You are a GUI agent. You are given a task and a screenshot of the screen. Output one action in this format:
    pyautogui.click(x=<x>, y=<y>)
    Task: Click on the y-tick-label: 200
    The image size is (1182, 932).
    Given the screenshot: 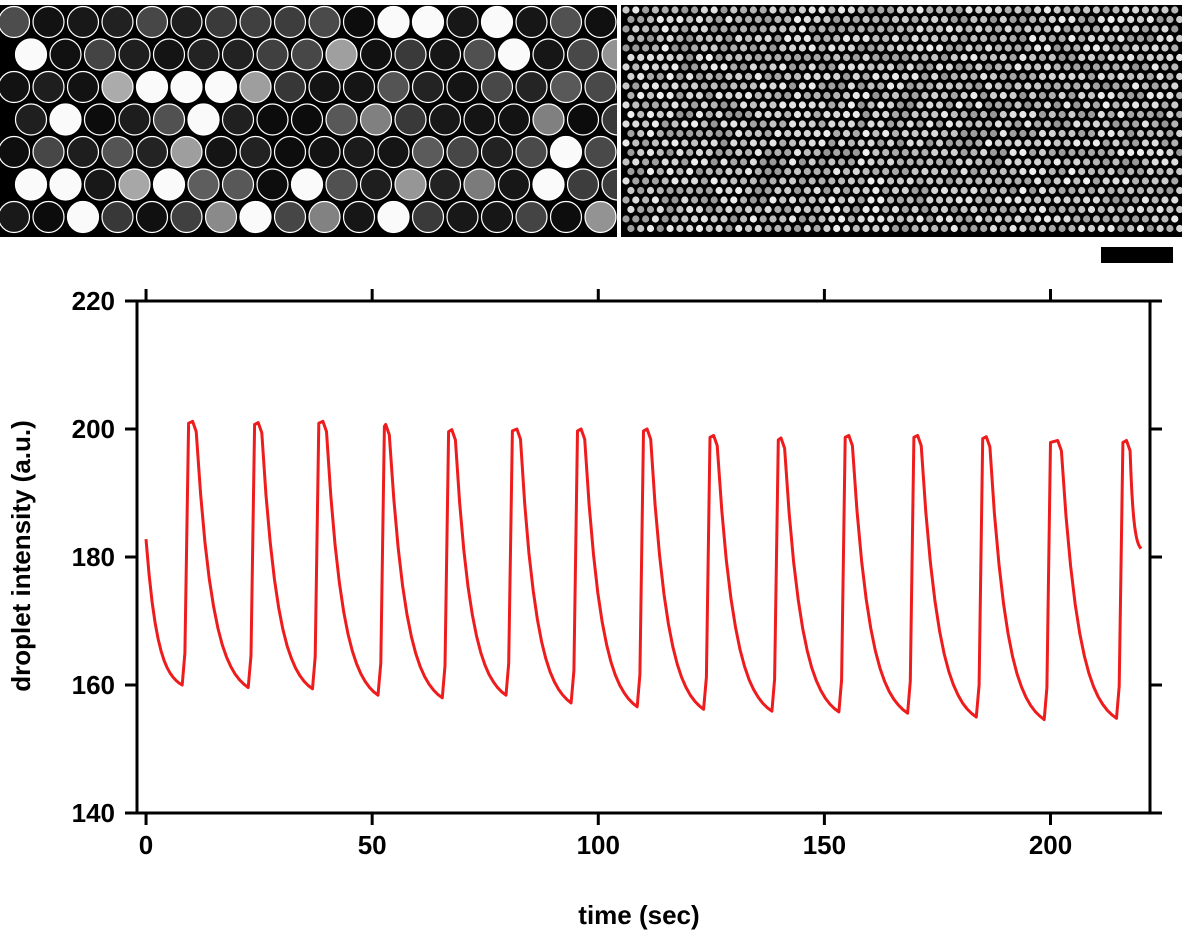 What is the action you would take?
    pyautogui.click(x=93, y=429)
    